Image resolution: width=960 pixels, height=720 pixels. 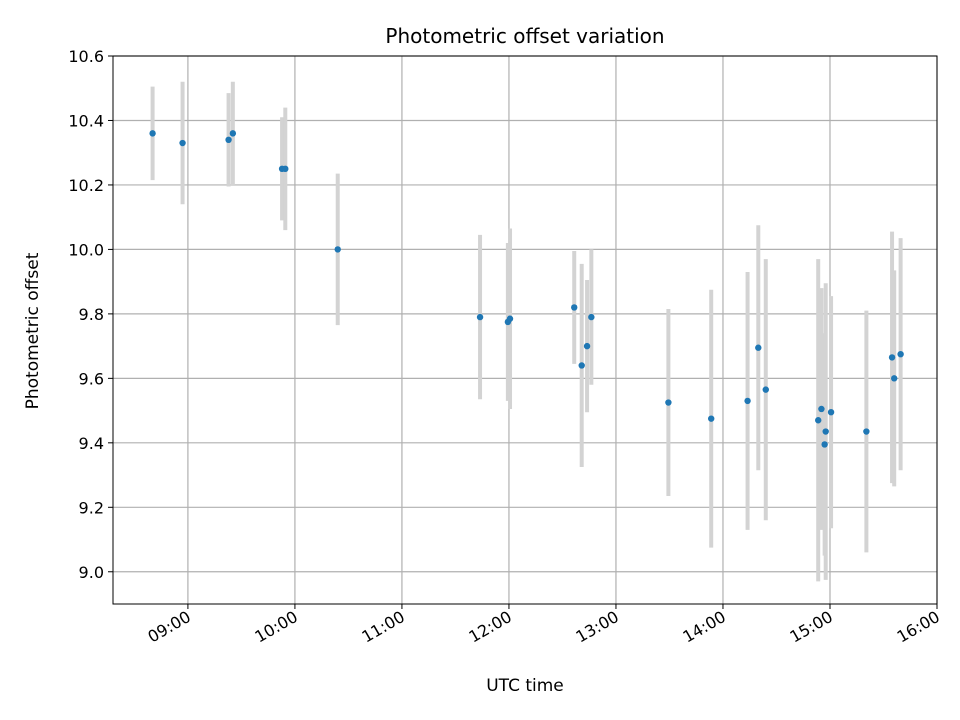 What do you see at coordinates (86, 249) in the screenshot?
I see `y-tick-label: 10.0` at bounding box center [86, 249].